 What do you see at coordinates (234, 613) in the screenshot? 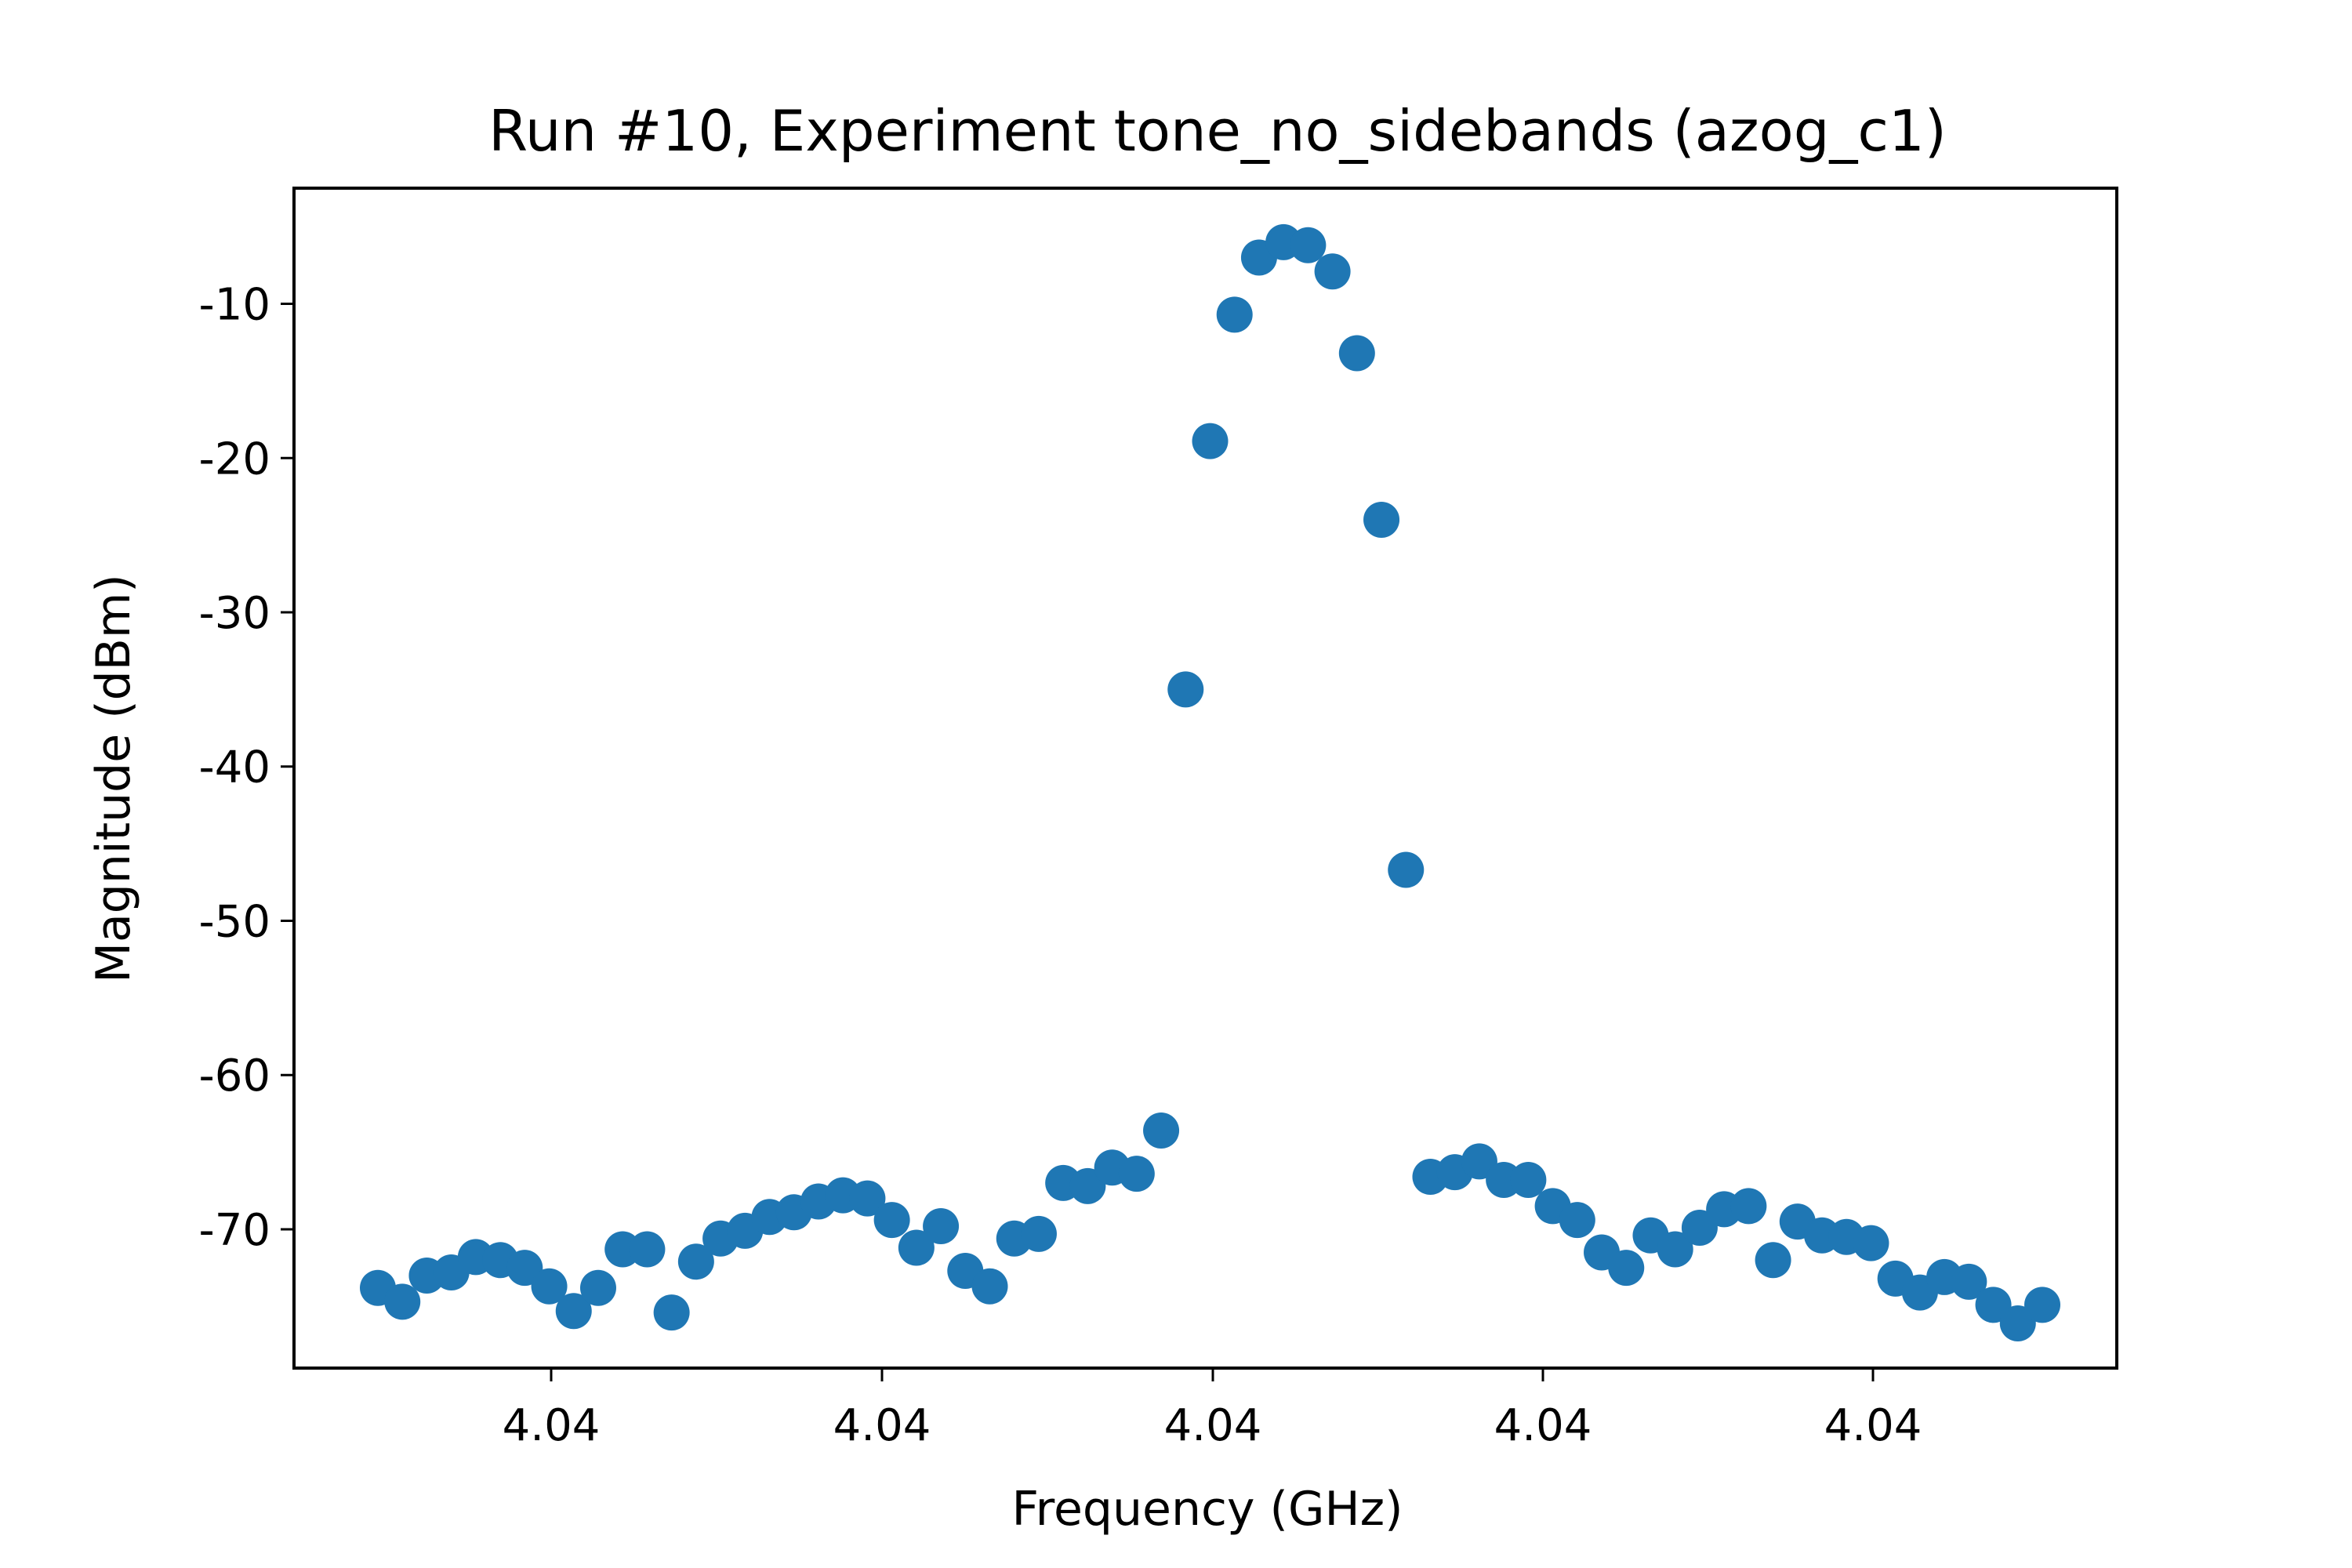
I see `y-tick-label: -30` at bounding box center [234, 613].